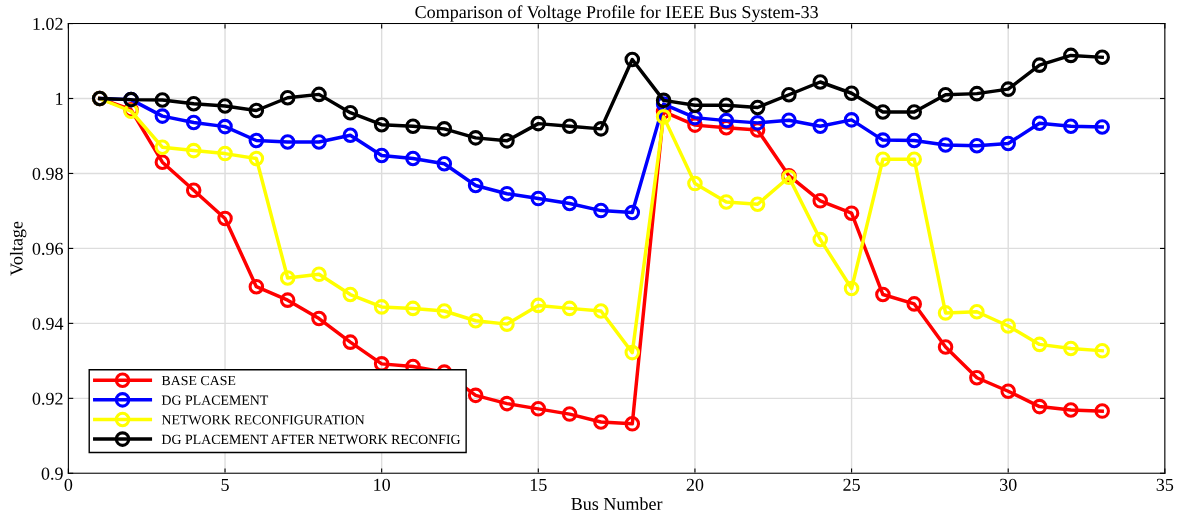  What do you see at coordinates (617, 504) in the screenshot?
I see `x-axis-title: Bus Number` at bounding box center [617, 504].